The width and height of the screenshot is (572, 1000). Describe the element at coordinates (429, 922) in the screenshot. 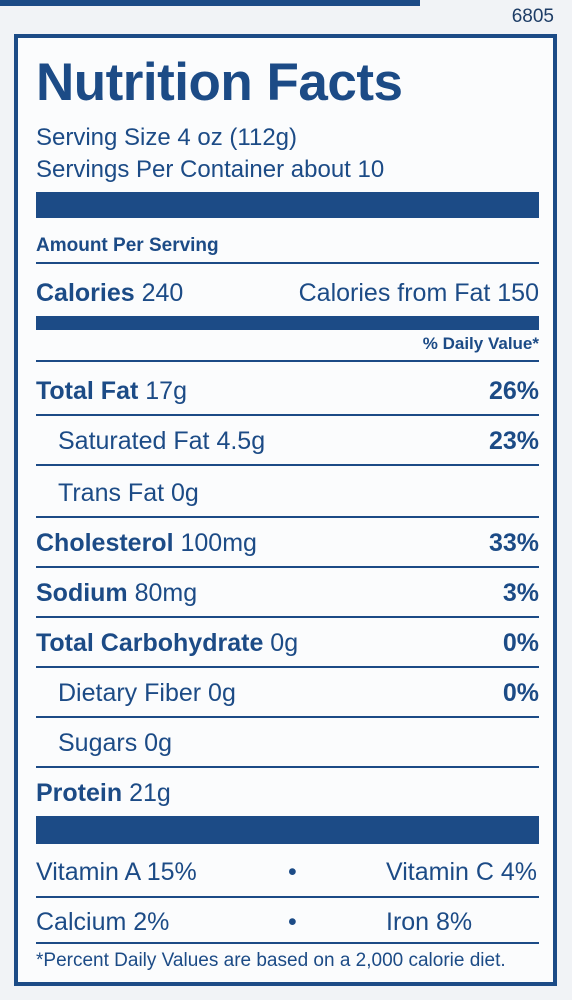

I see `iron: Iron 8%` at that location.